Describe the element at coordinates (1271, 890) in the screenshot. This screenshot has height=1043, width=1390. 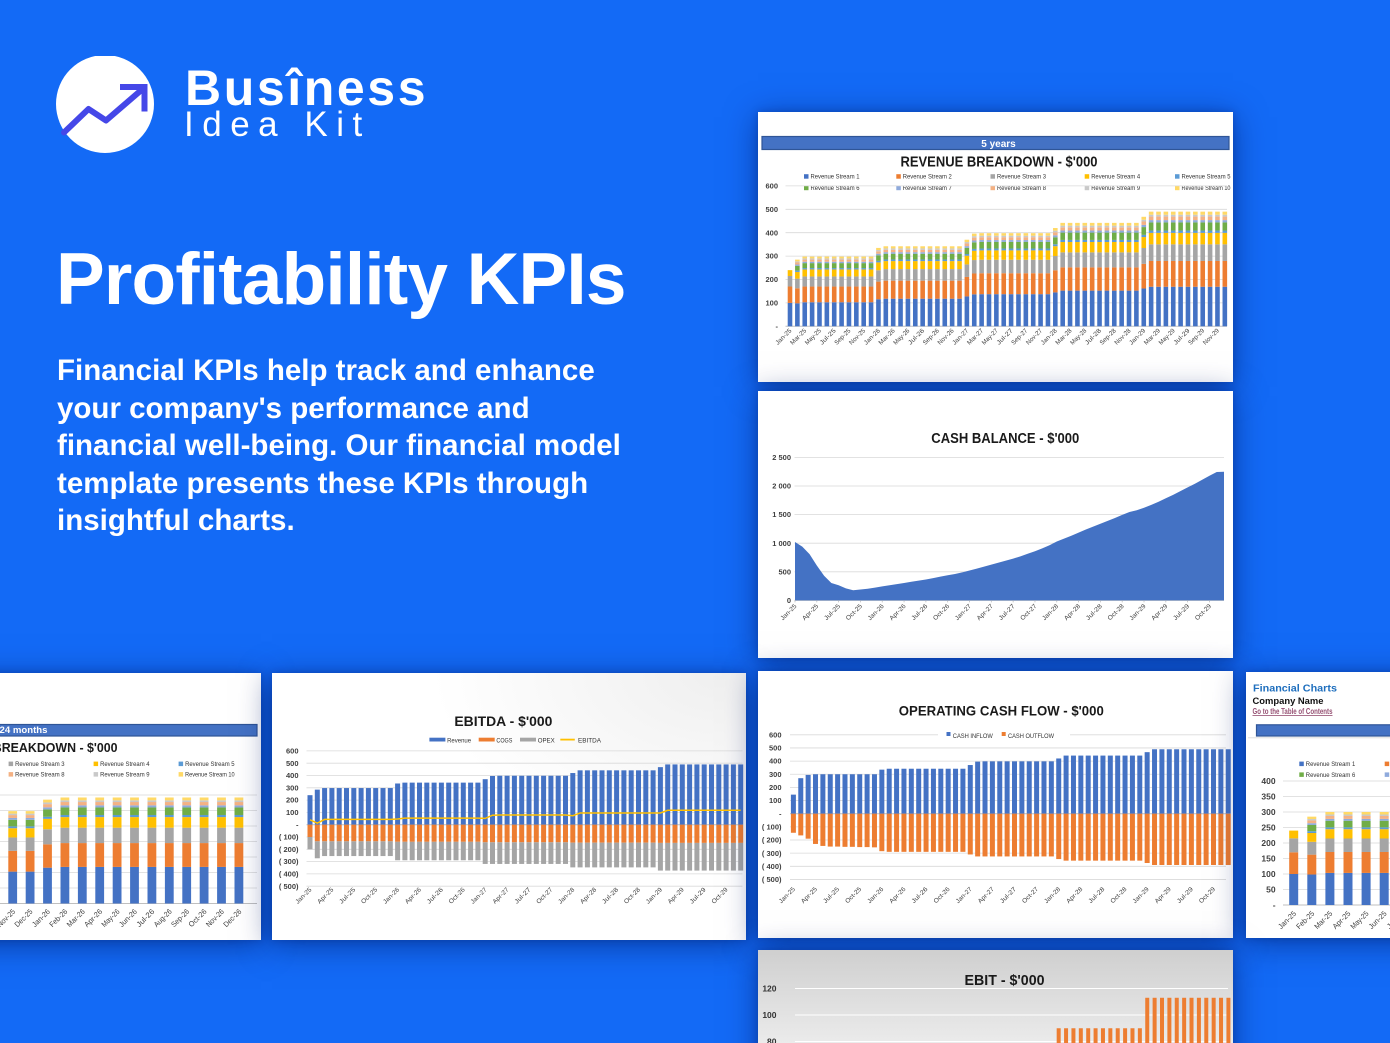
I see `svg-text: 50` at that location.